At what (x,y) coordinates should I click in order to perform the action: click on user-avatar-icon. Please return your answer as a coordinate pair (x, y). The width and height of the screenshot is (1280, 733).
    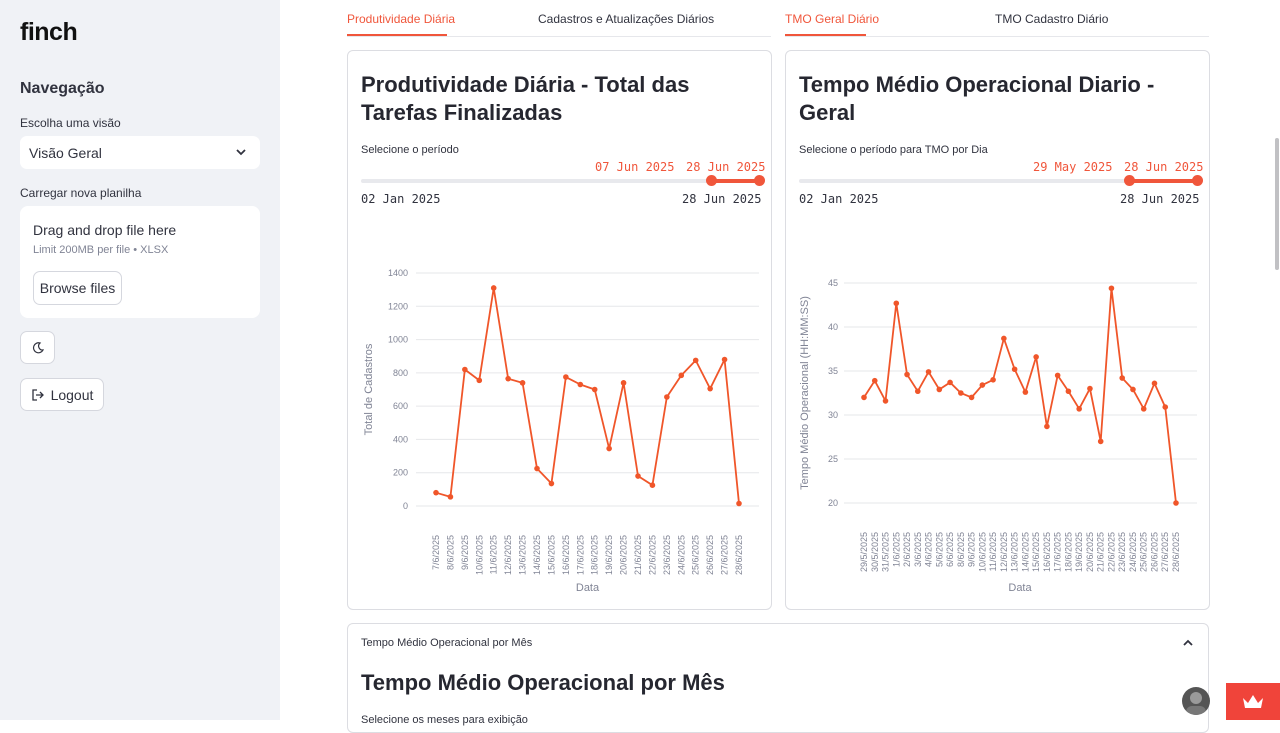
    Looking at the image, I should click on (1196, 703).